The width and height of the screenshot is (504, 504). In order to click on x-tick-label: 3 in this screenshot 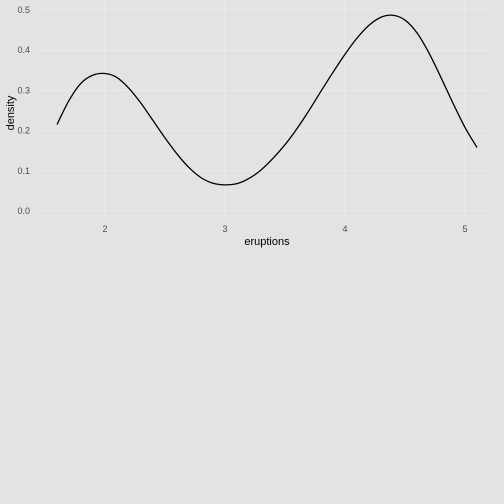, I will do `click(224, 229)`.